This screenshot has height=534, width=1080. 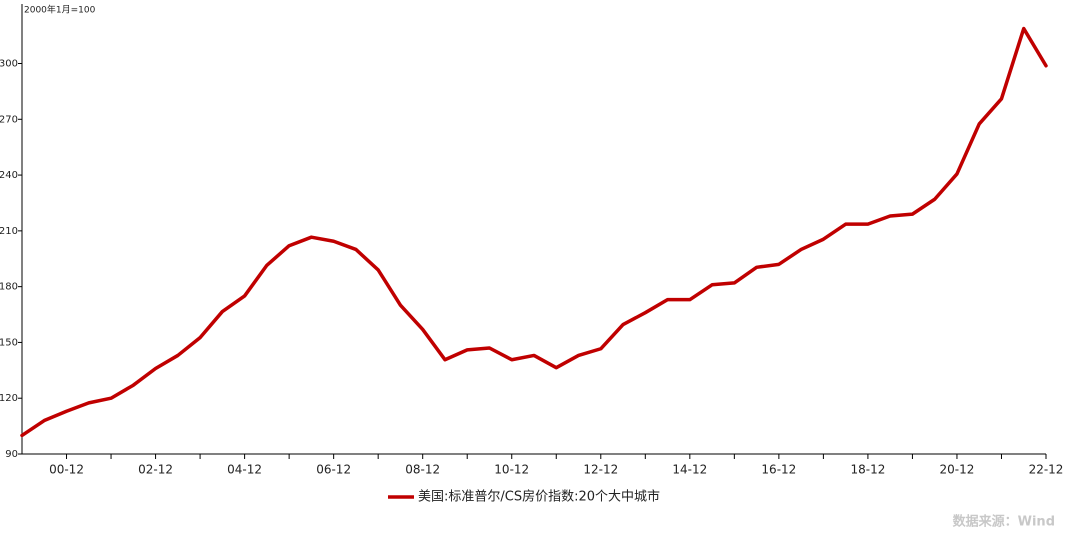 What do you see at coordinates (600, 470) in the screenshot?
I see `x-tick-label: 12-12` at bounding box center [600, 470].